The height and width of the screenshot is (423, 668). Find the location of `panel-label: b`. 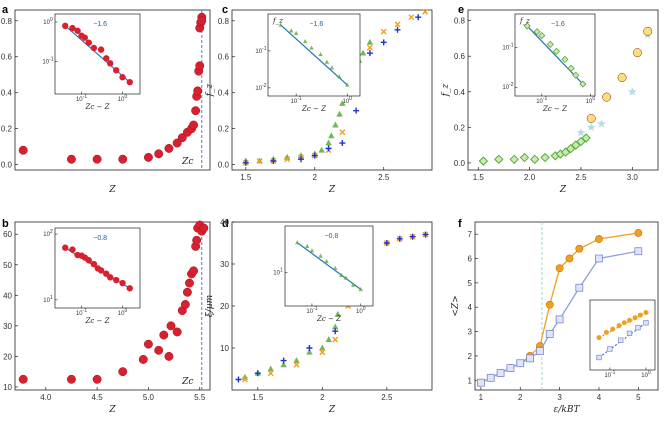

panel-label: b is located at coordinates (5, 224).